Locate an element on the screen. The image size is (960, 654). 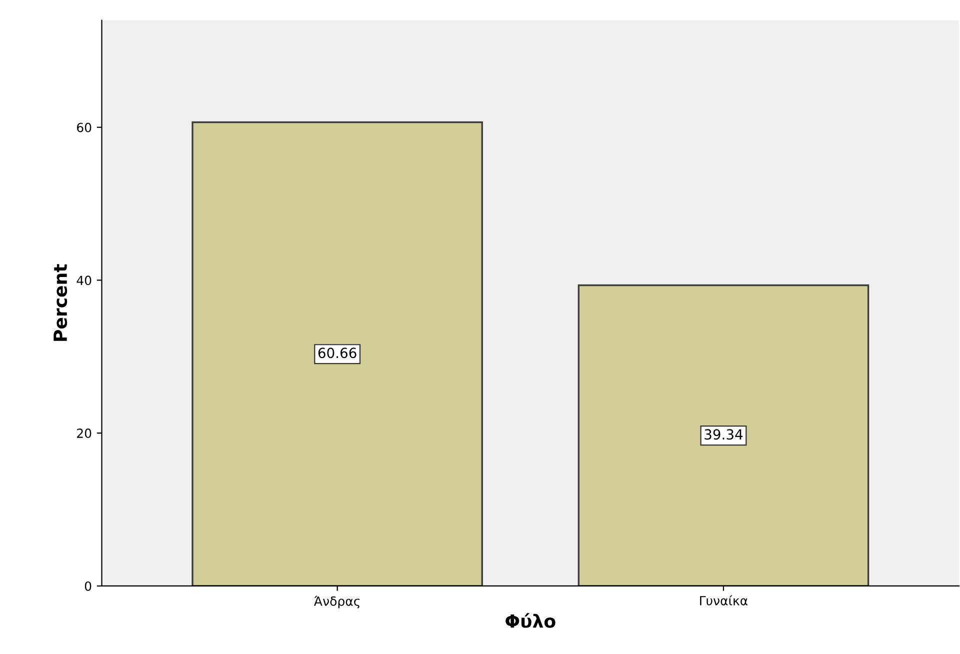
x-tick-label: Άνδρας is located at coordinates (337, 602).